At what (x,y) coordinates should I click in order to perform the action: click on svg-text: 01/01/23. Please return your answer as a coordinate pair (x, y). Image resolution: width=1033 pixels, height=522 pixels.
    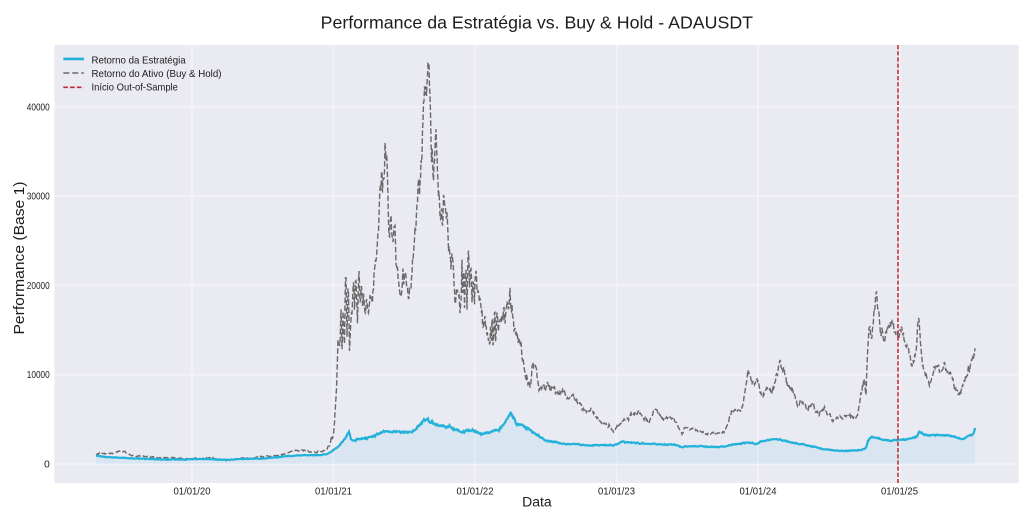
    Looking at the image, I should click on (616, 491).